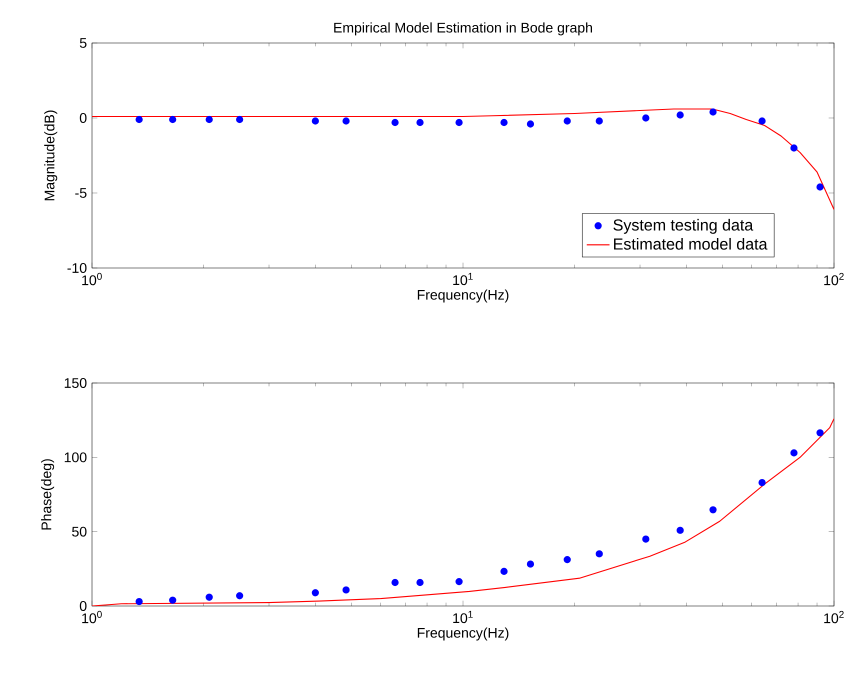 This screenshot has width=855, height=689. What do you see at coordinates (51, 155) in the screenshot?
I see `y-axis-title: Magnitude(dB)` at bounding box center [51, 155].